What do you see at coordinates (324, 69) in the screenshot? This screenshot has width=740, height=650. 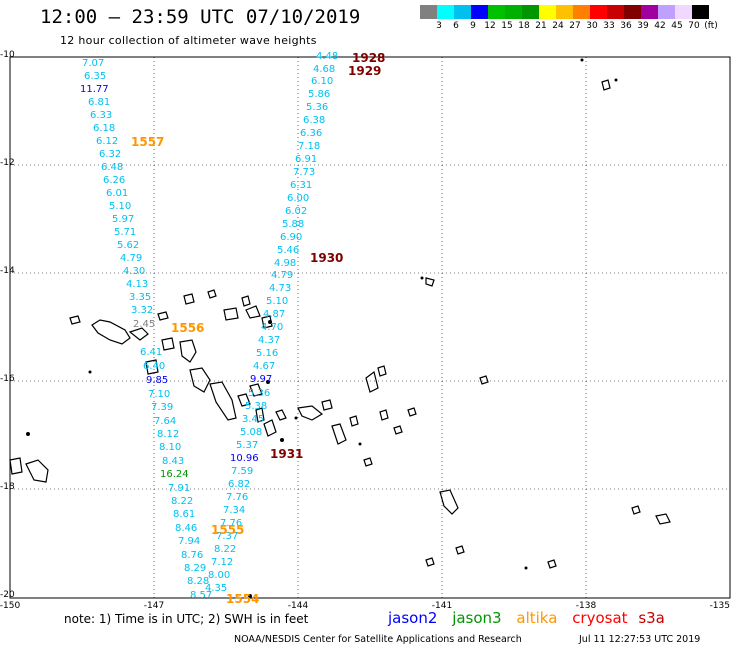 I see `wave-height-value: 4.68` at bounding box center [324, 69].